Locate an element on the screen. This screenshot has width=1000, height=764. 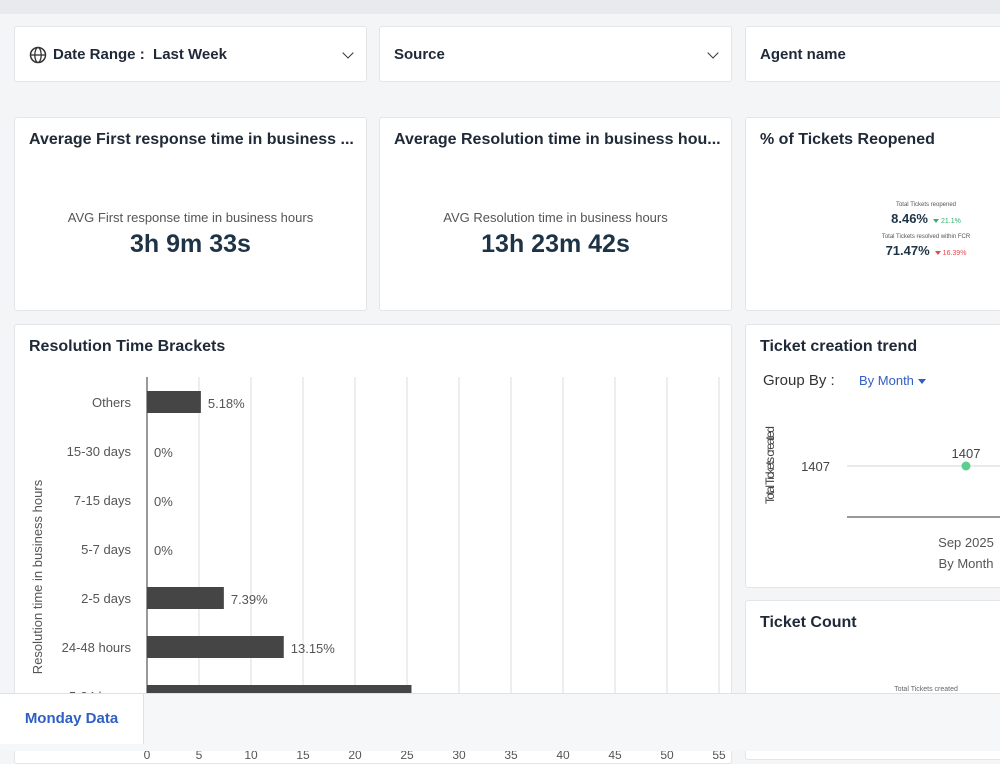
item-change: 16.39% is located at coordinates (950, 253).